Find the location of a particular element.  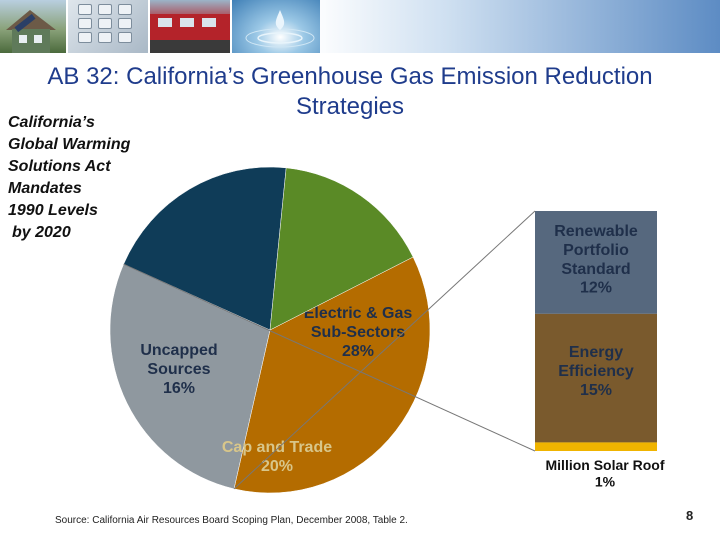

pie-slice-uncapped-sources is located at coordinates (341, 249).